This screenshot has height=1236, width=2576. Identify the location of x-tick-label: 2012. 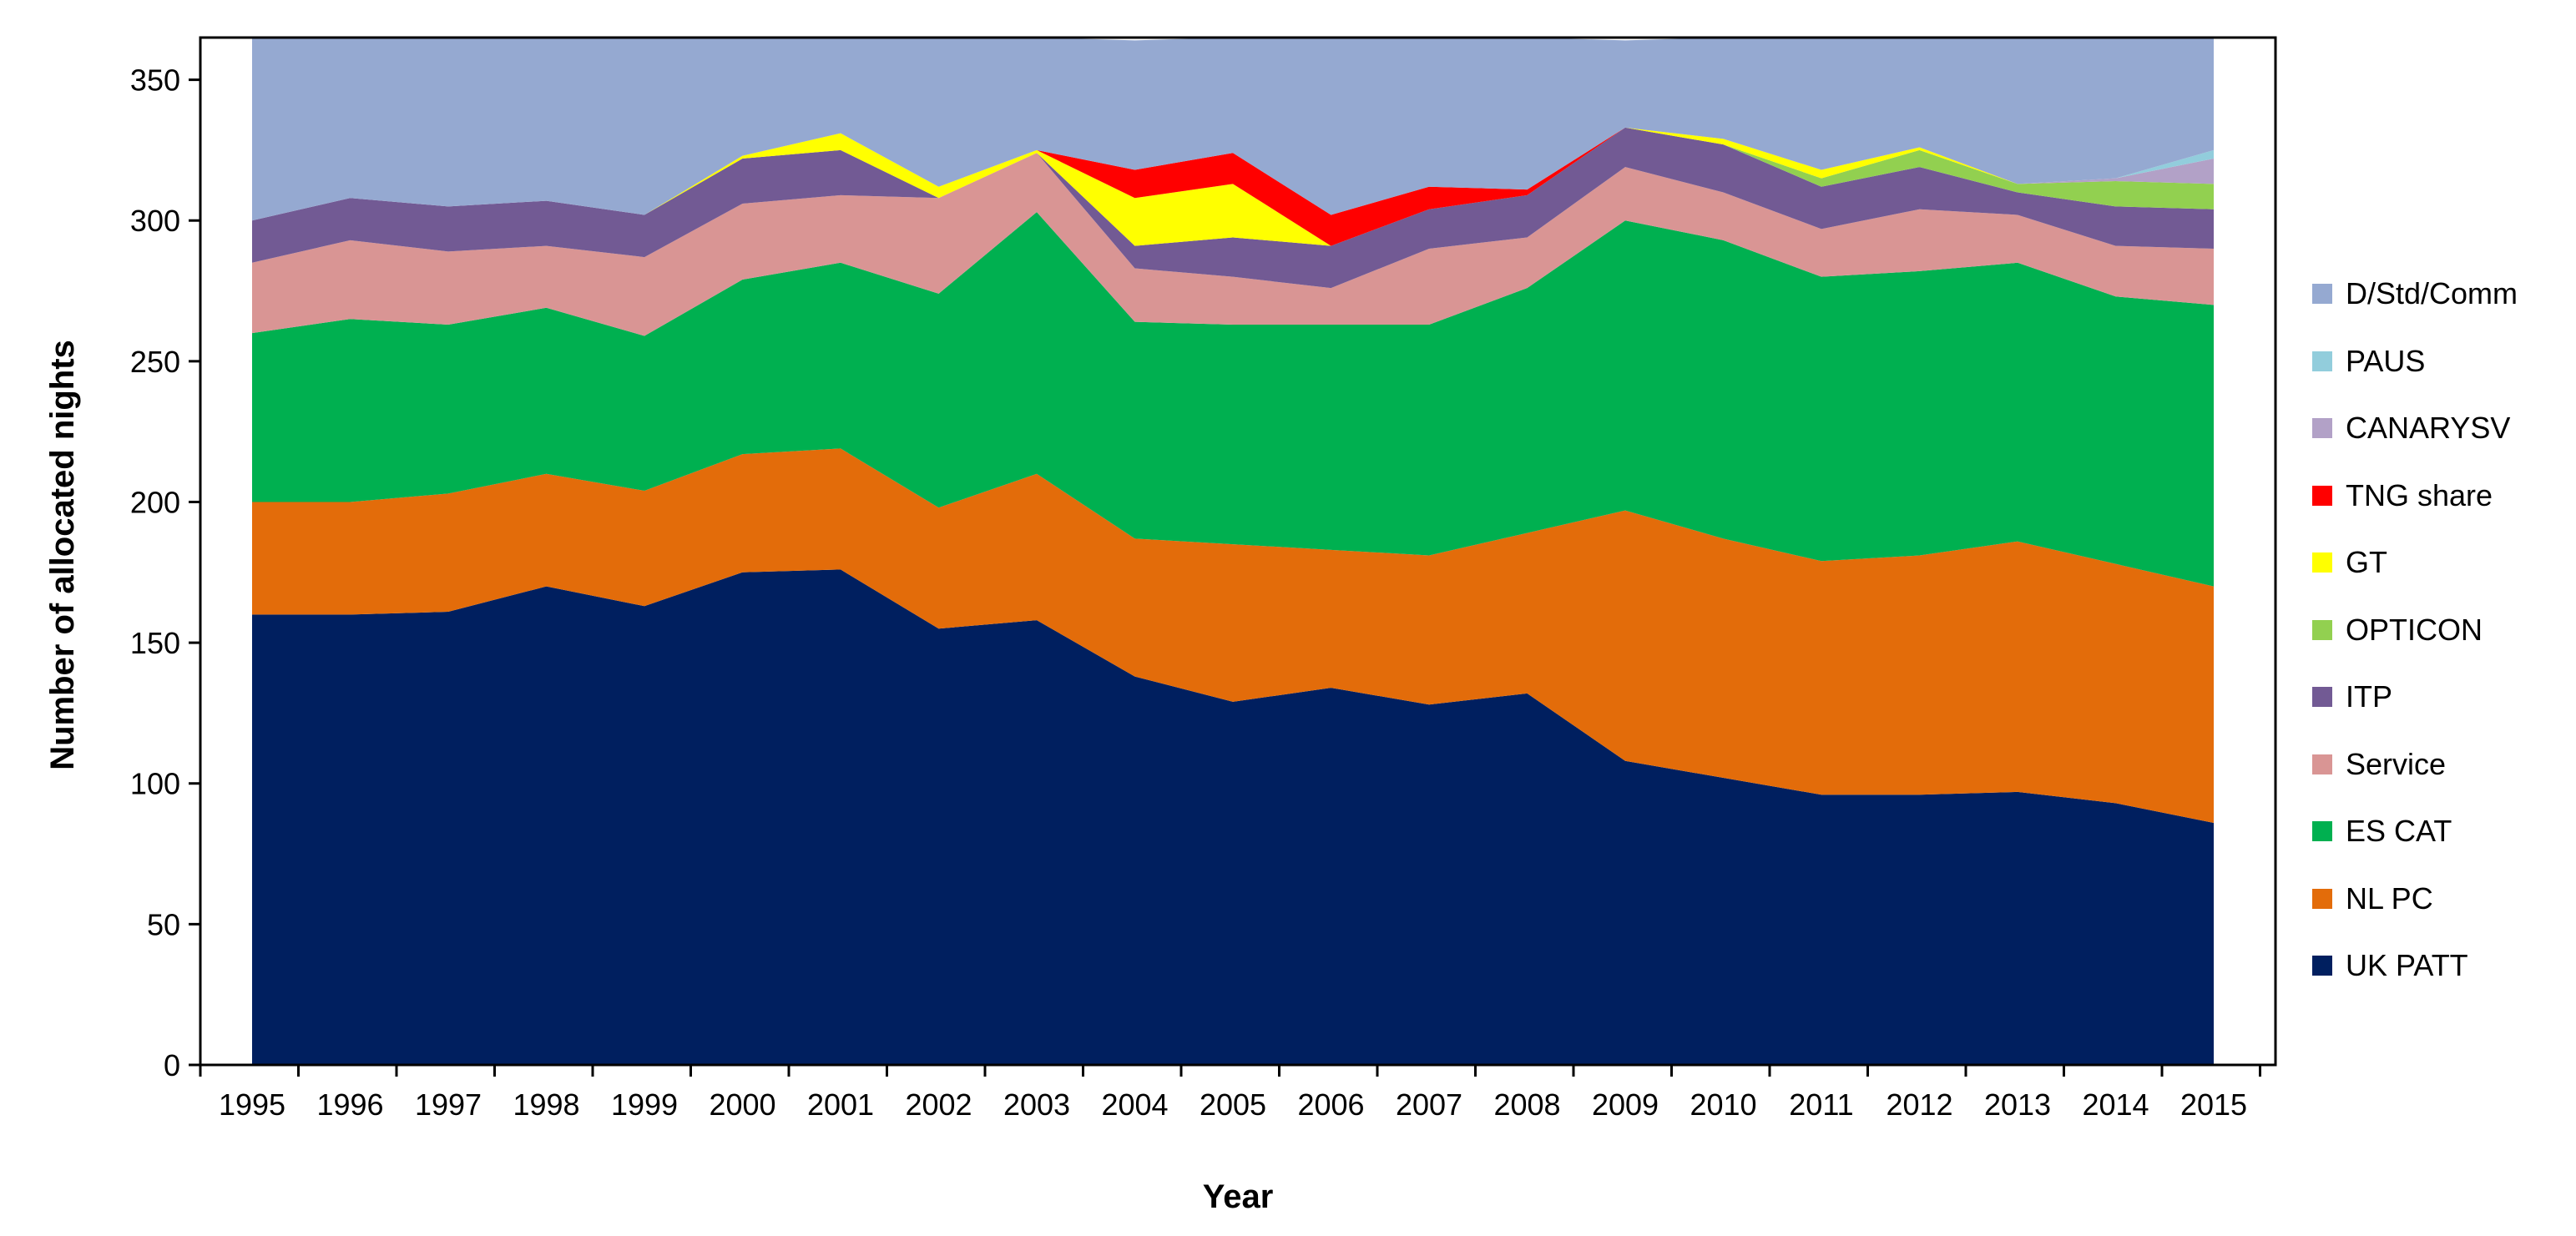
(1919, 1104).